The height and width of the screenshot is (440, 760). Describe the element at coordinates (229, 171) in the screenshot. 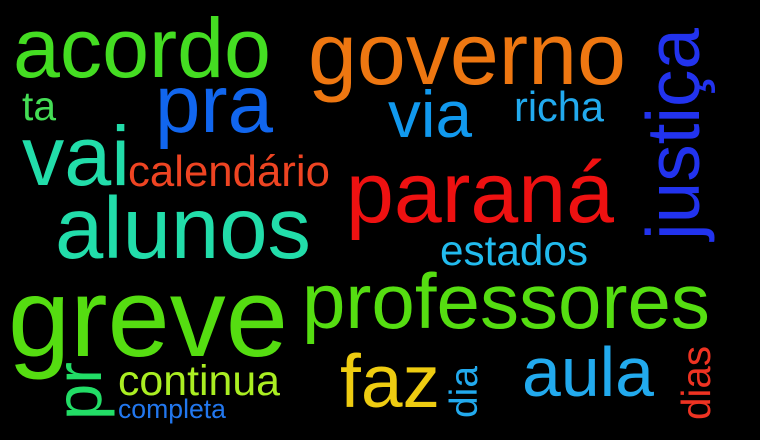

I see `word-calendario: calendário` at that location.